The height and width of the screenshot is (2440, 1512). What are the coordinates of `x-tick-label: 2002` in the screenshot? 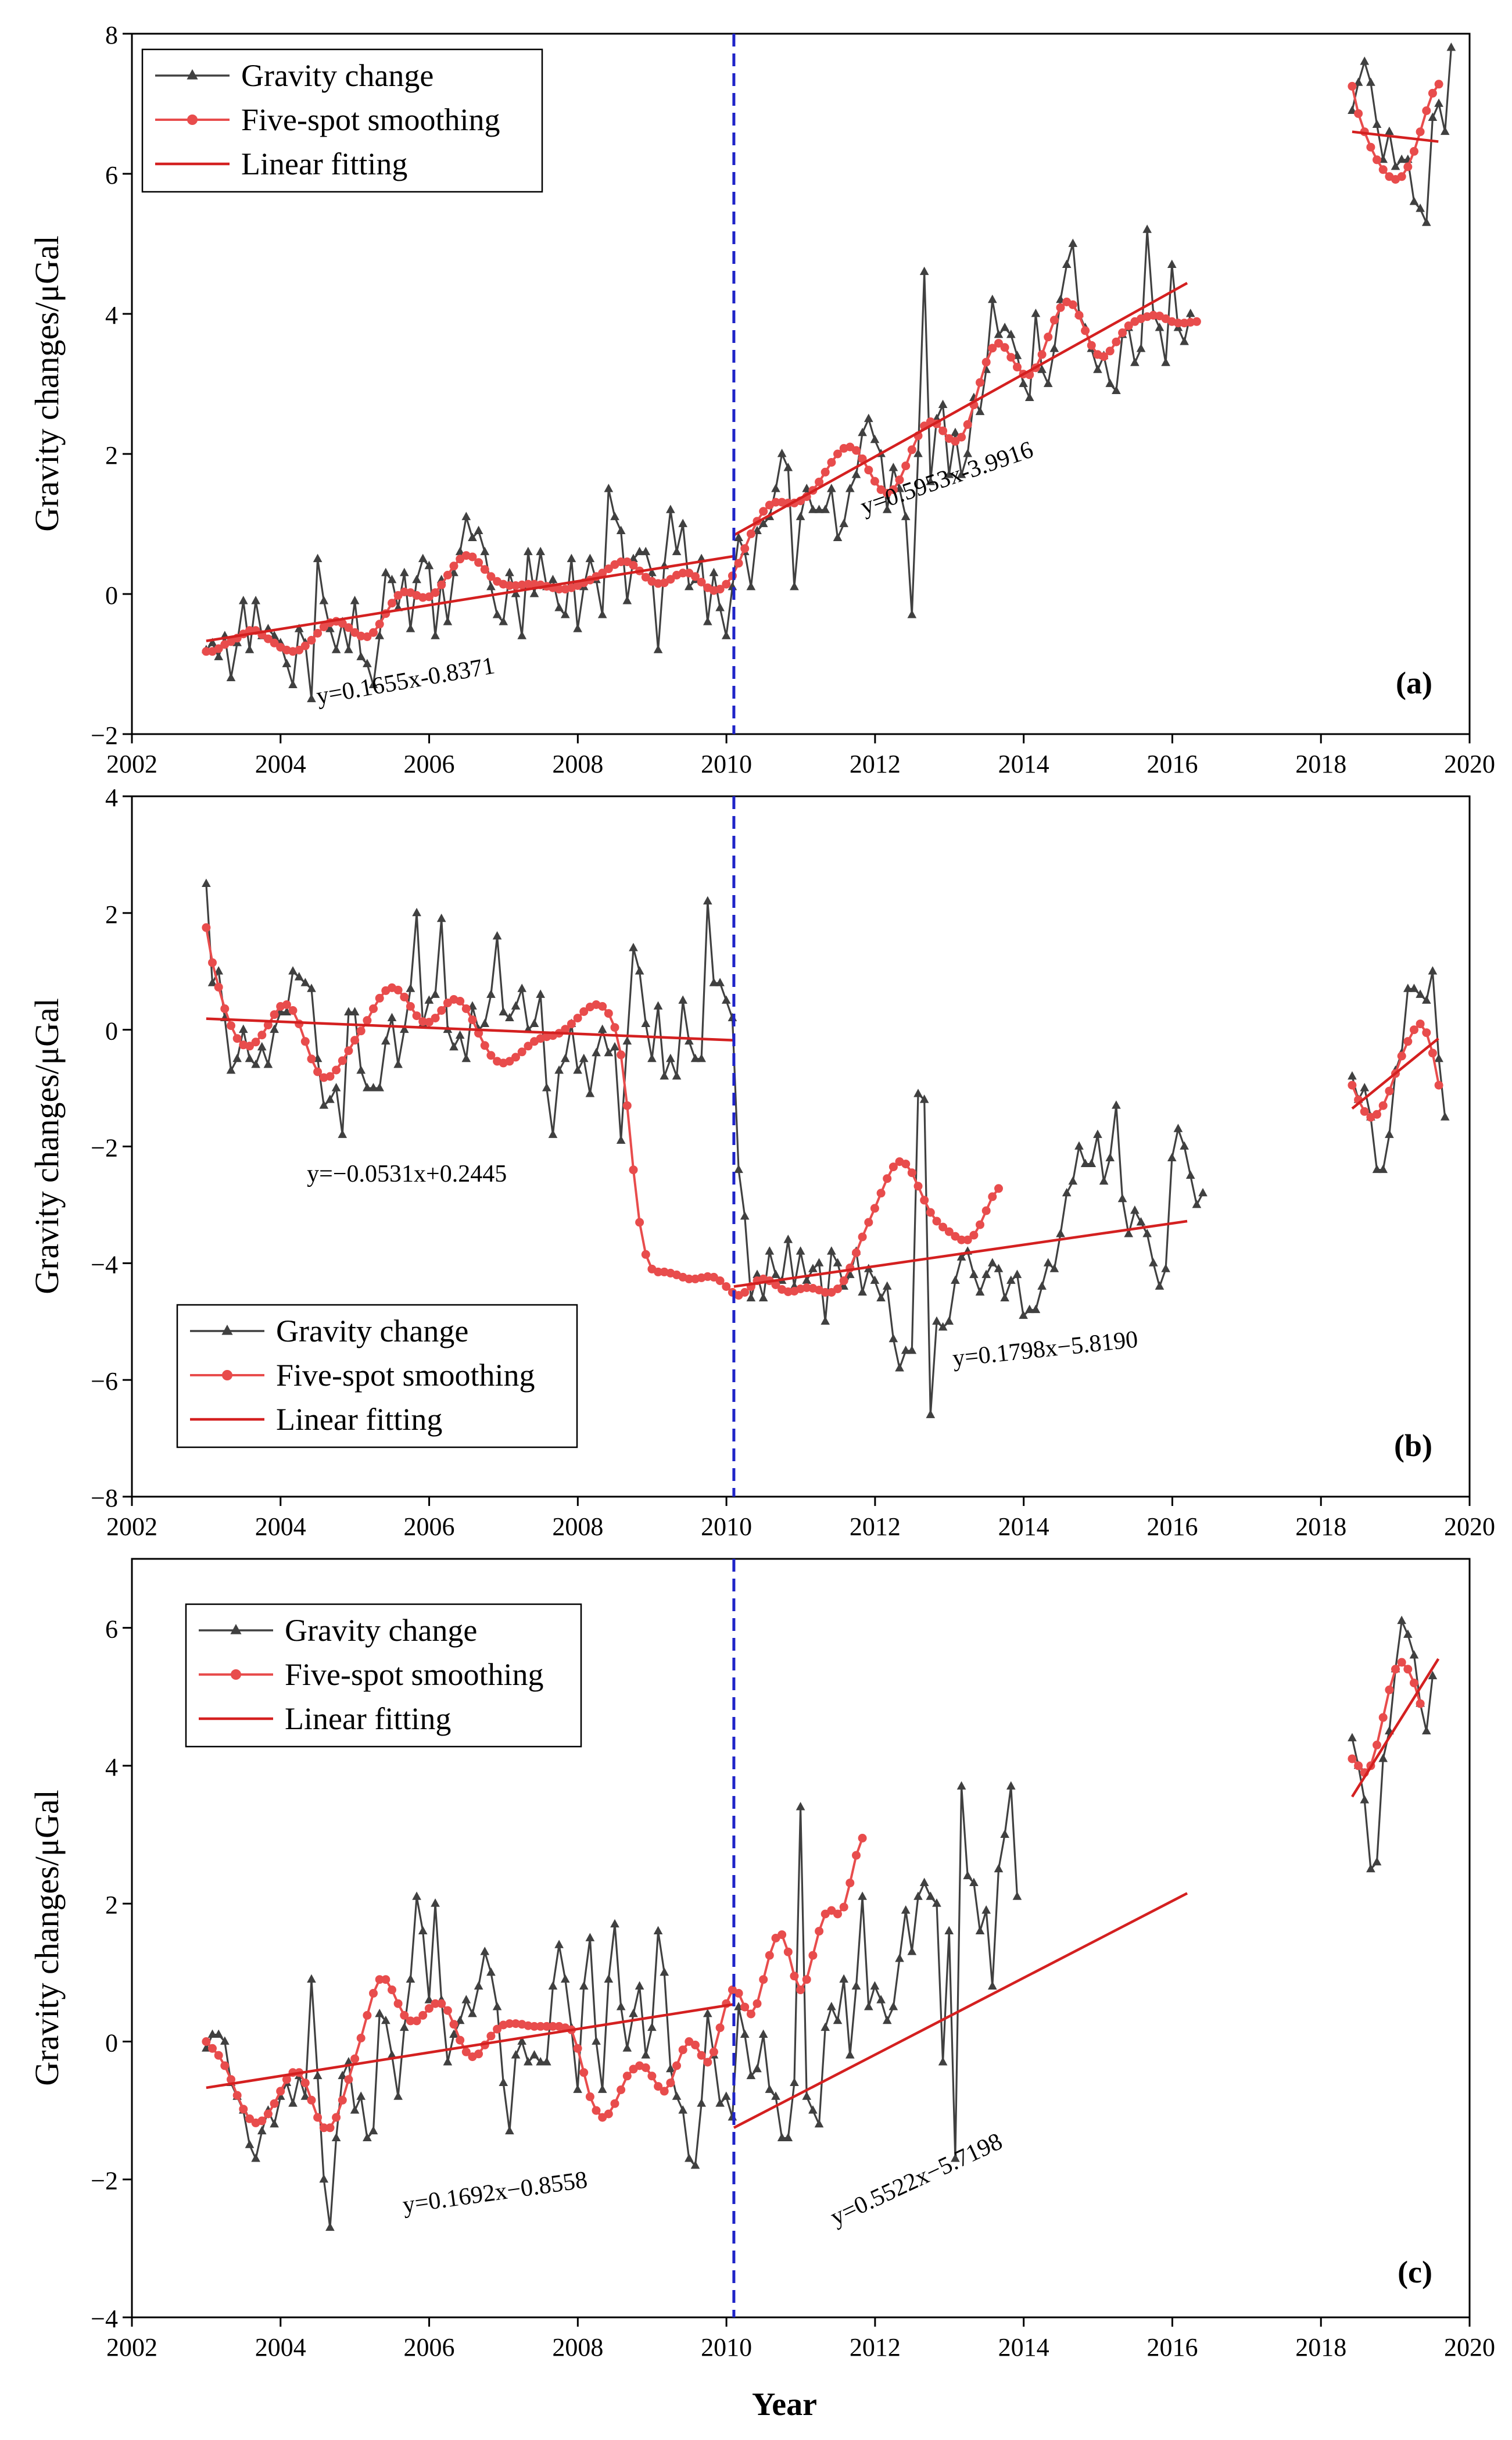 It's located at (131, 1526).